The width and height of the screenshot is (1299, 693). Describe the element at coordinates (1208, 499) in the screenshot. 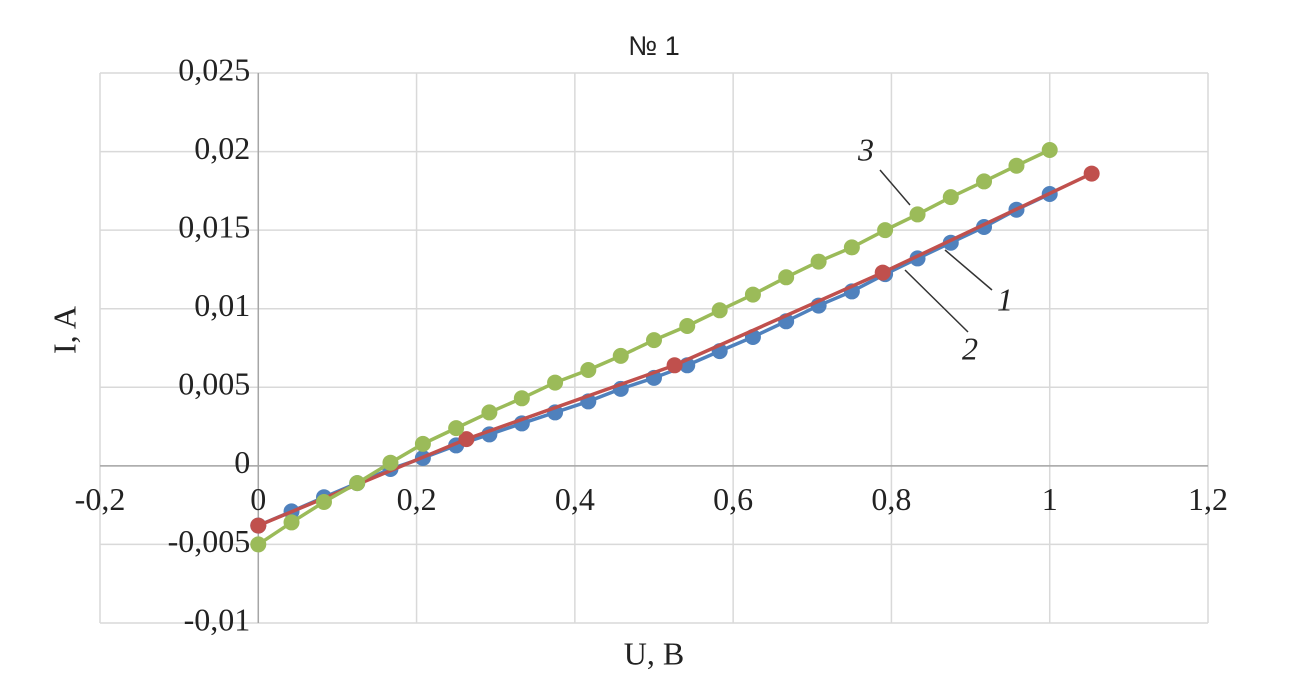

I see `x-tick-label: 1,2` at that location.